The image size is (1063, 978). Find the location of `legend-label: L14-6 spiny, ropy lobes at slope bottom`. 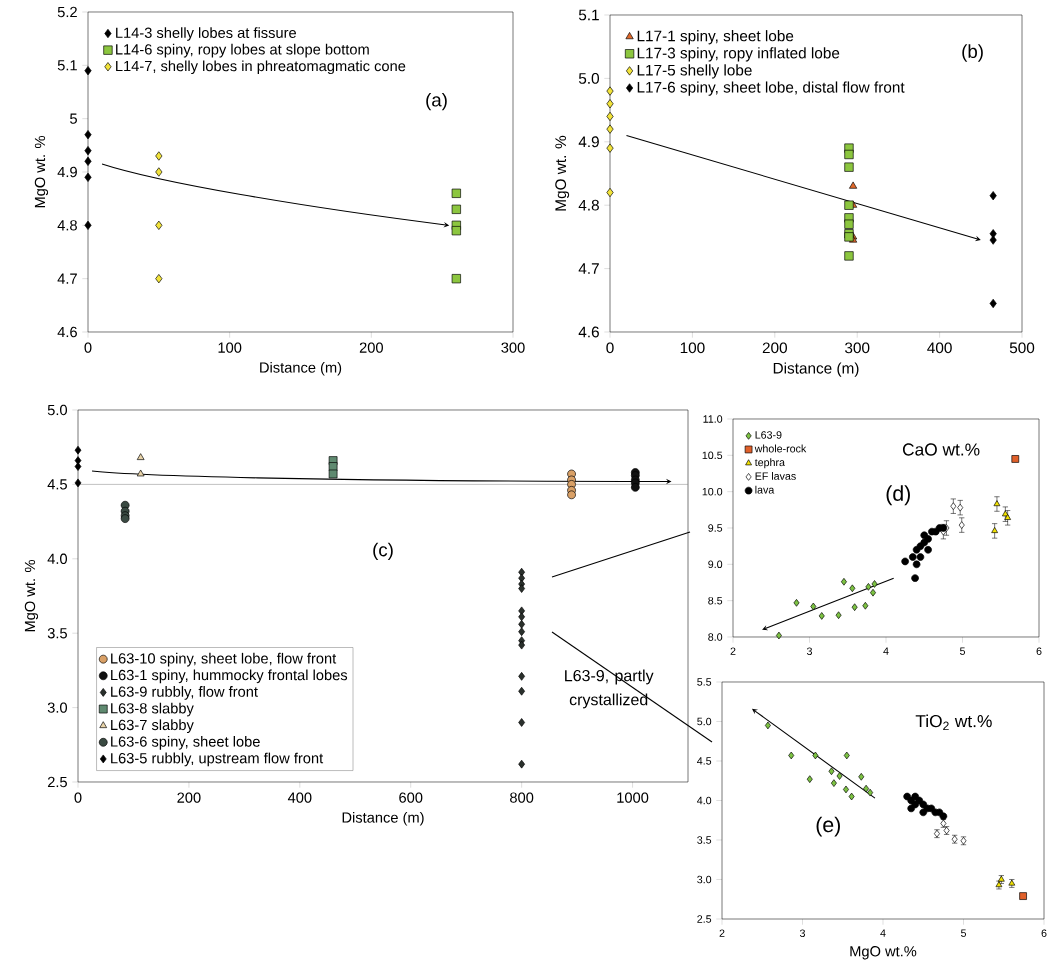

legend-label: L14-6 spiny, ropy lobes at slope bottom is located at coordinates (242, 50).